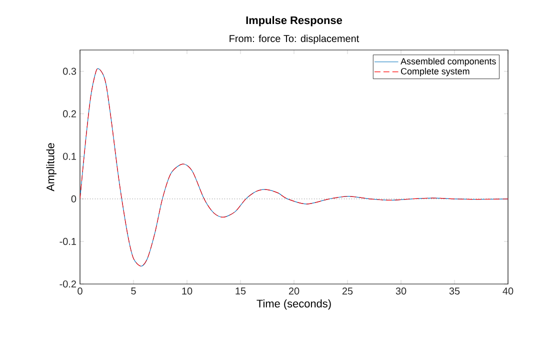 Image resolution: width=560 pixels, height=337 pixels. Describe the element at coordinates (454, 291) in the screenshot. I see `x-tick-label: 35` at that location.